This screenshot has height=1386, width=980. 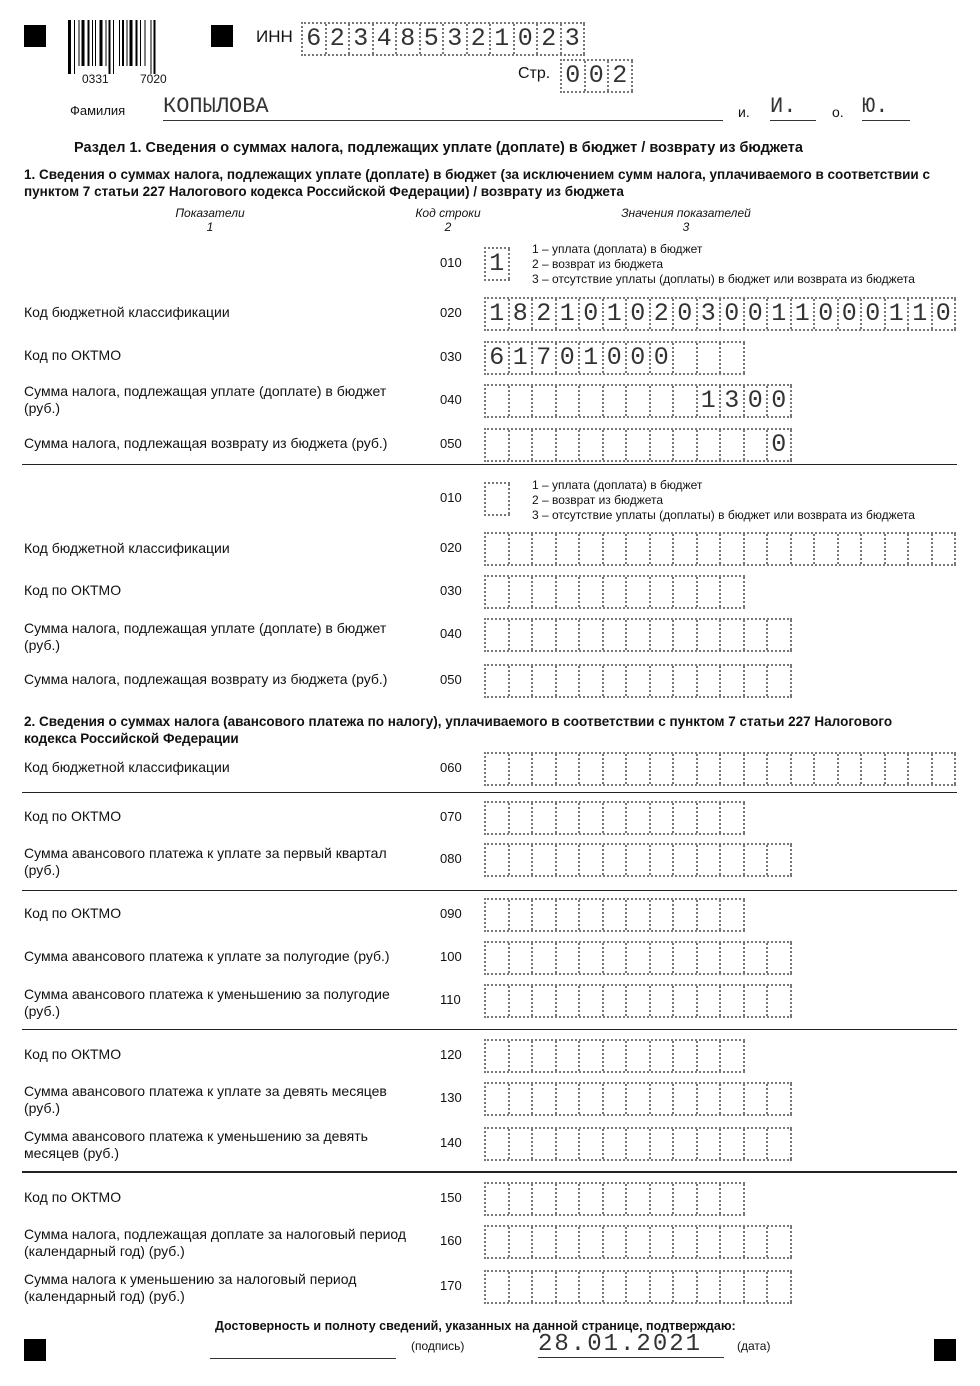 I want to click on initial-o-field: Ю., so click(x=886, y=107).